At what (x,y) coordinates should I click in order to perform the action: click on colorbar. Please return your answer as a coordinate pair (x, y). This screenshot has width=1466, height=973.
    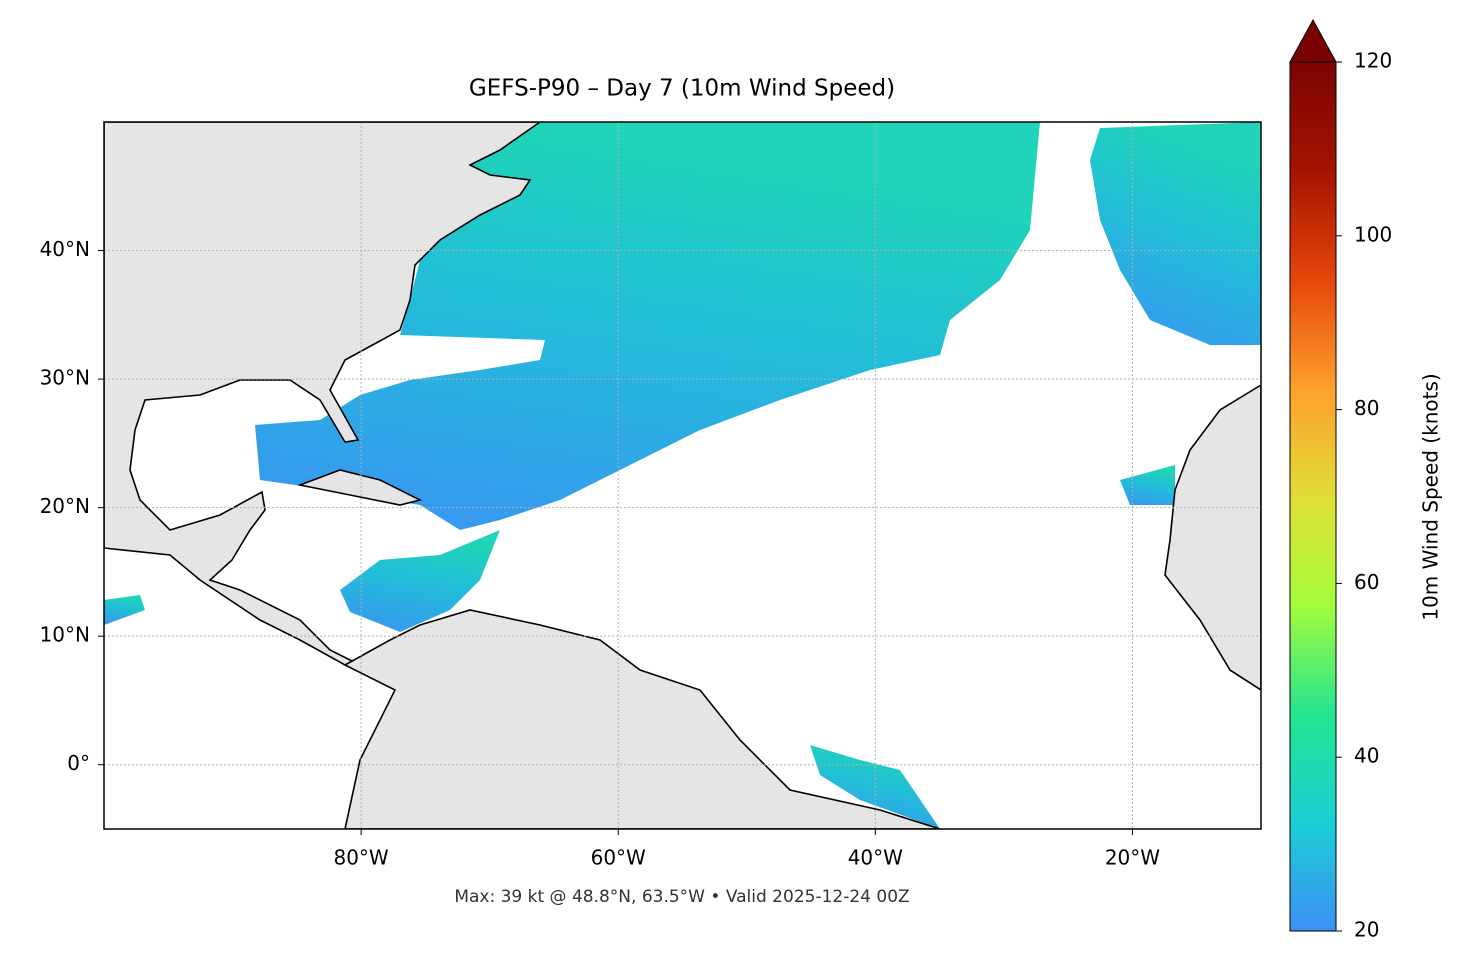
    Looking at the image, I should click on (1313, 496).